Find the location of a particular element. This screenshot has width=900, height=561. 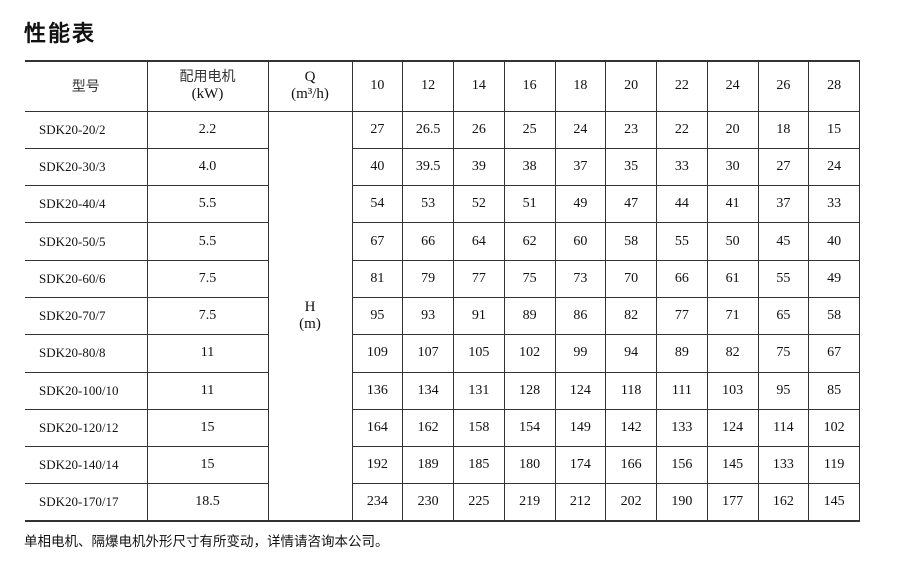

model-cell: SDK20-80/8 is located at coordinates (86, 353).